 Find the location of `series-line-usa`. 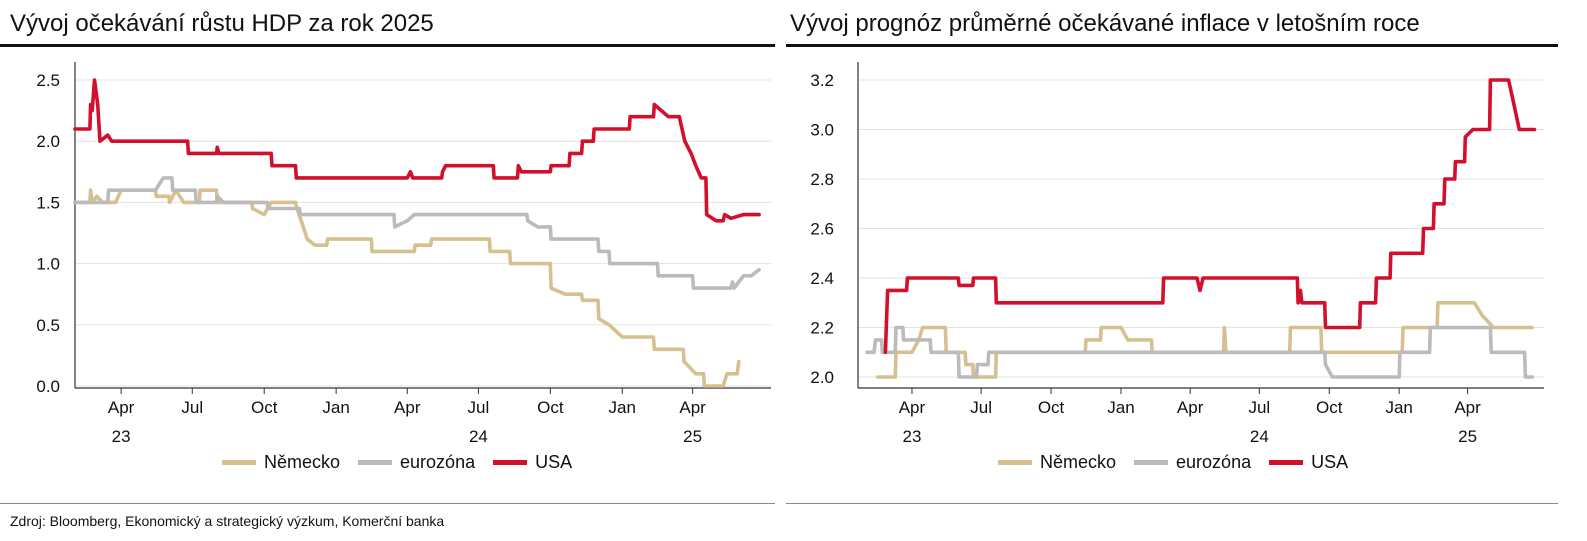

series-line-usa is located at coordinates (417, 150).